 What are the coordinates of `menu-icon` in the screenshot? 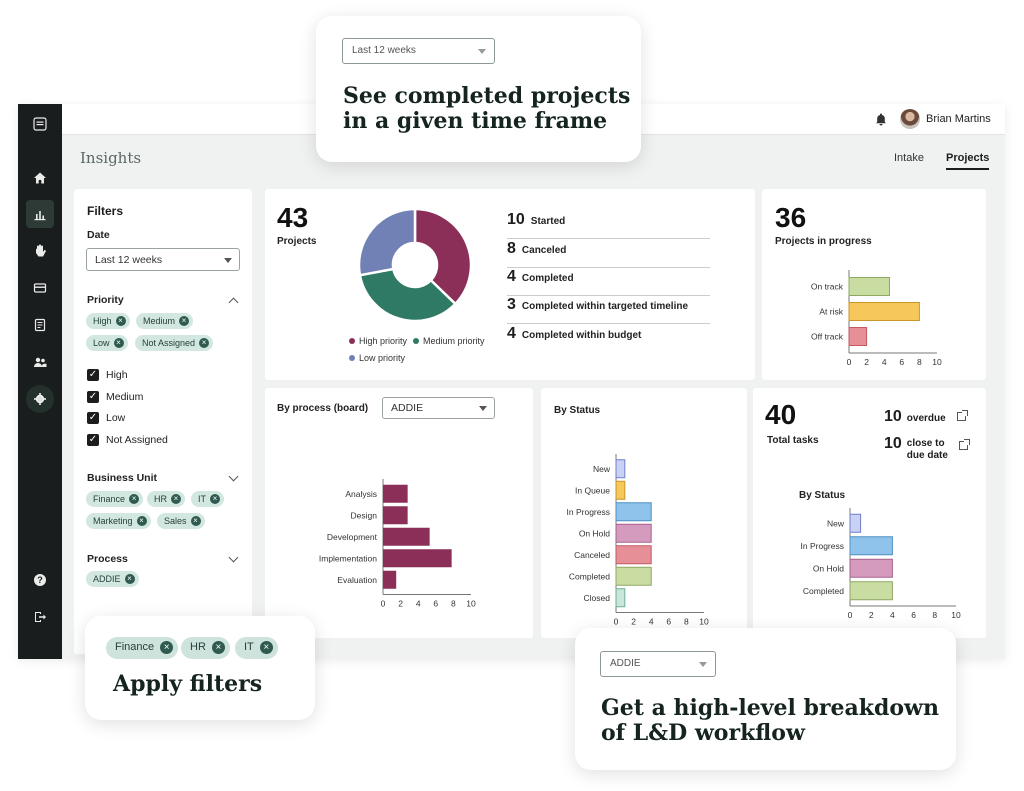 It's located at (40, 124).